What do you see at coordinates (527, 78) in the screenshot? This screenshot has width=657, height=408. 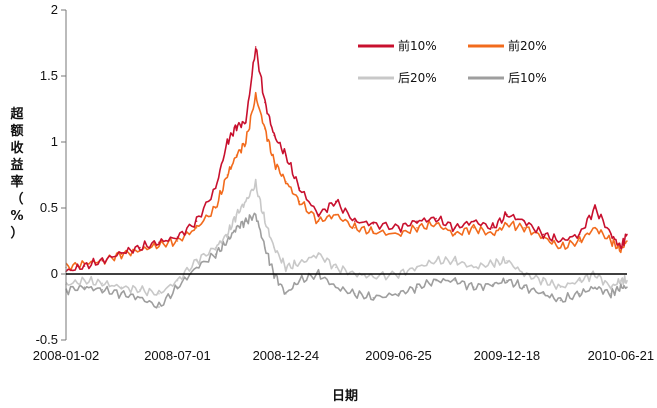 I see `legend-label: 后10%` at bounding box center [527, 78].